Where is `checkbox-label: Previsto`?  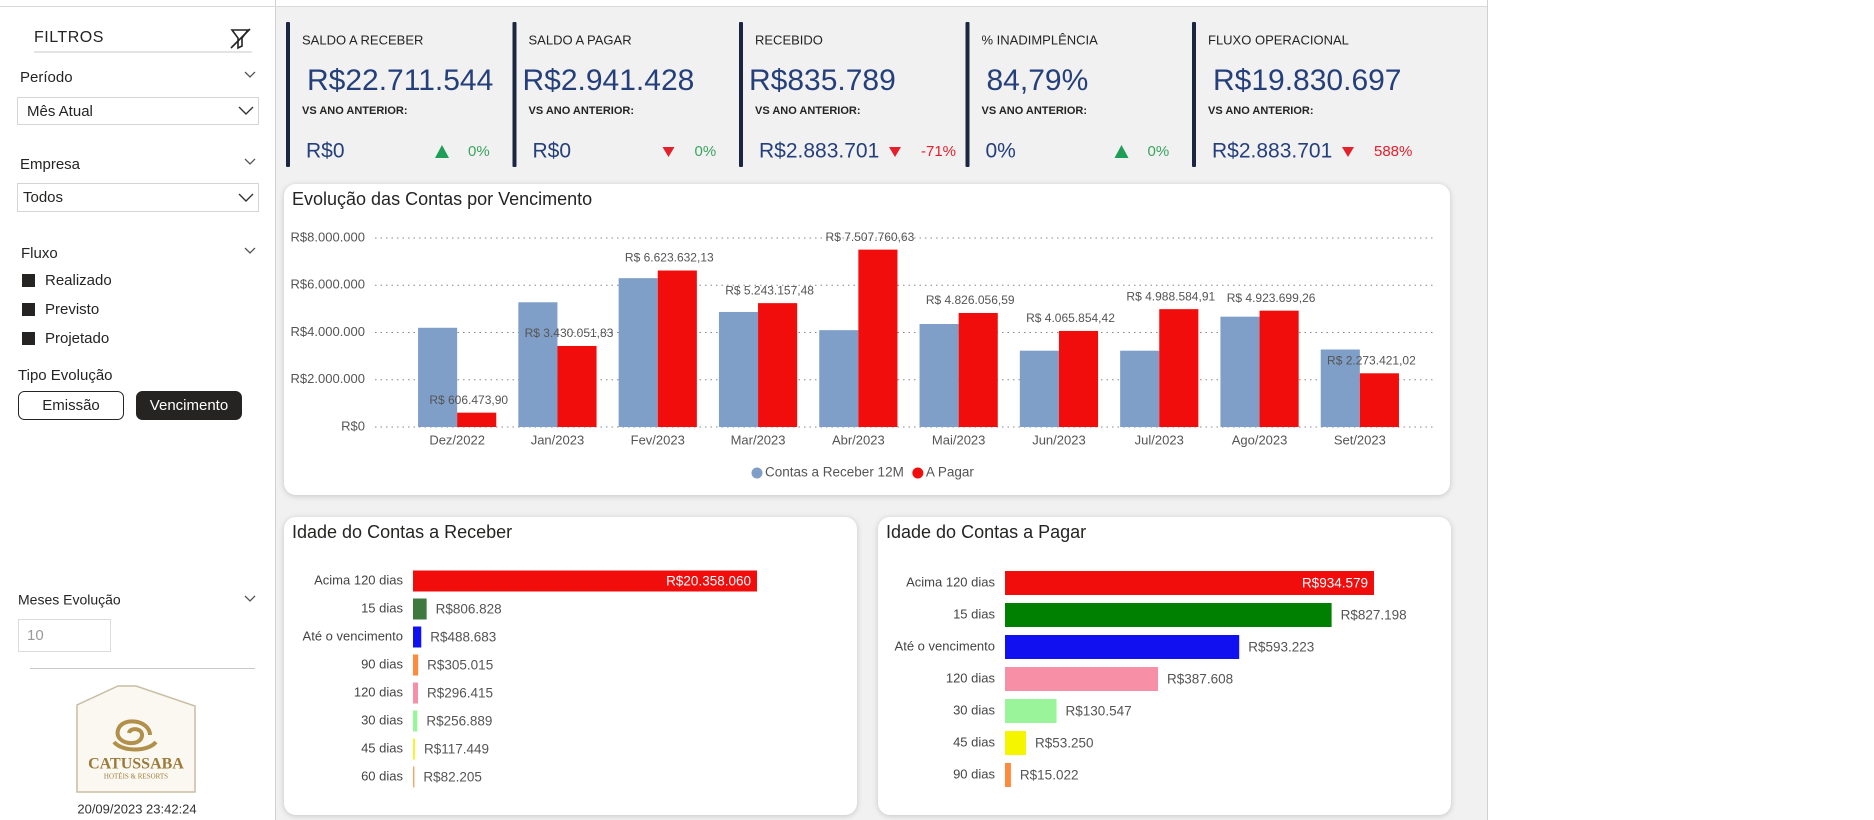
checkbox-label: Previsto is located at coordinates (72, 309).